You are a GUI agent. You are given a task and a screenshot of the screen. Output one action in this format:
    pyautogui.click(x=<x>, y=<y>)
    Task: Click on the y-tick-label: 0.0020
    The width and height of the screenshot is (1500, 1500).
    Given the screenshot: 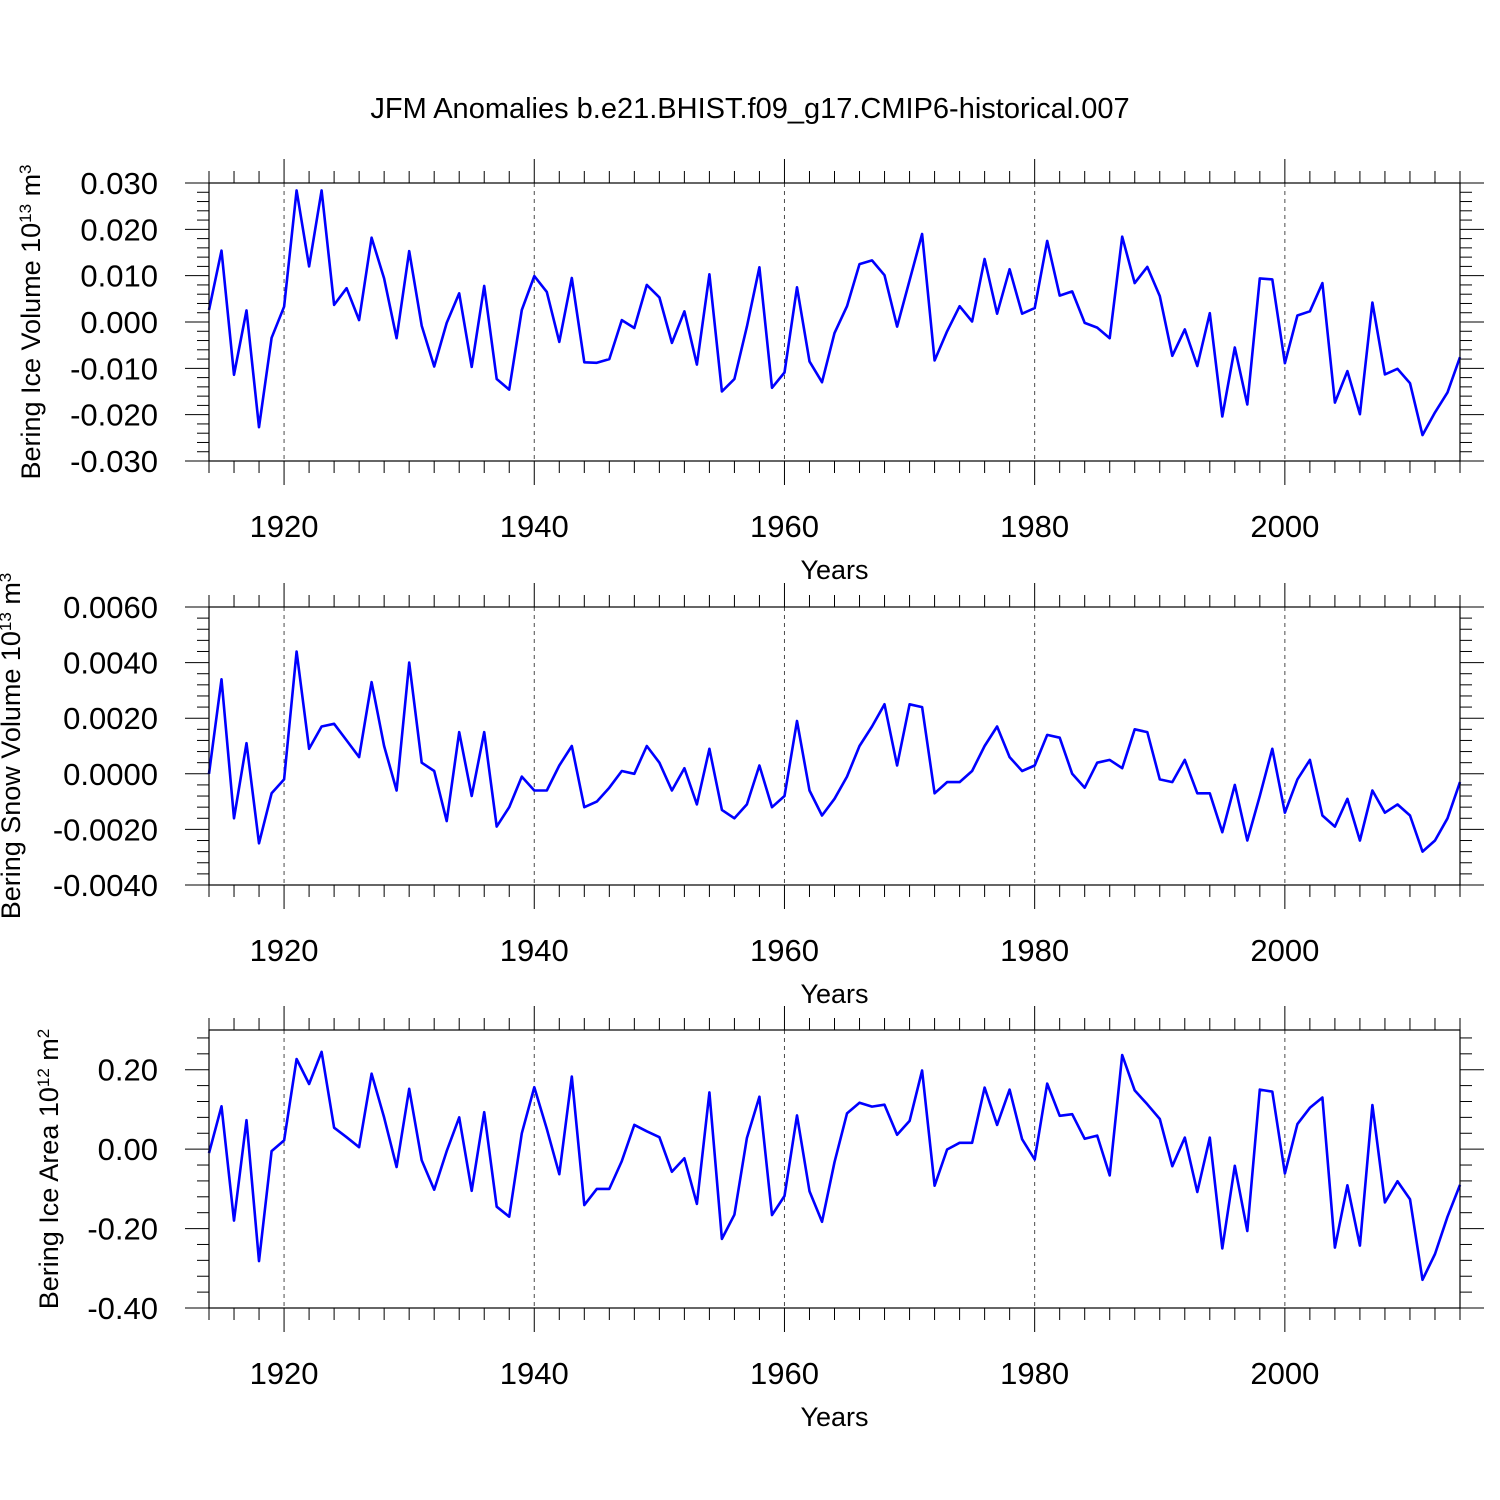 What is the action you would take?
    pyautogui.click(x=110, y=718)
    